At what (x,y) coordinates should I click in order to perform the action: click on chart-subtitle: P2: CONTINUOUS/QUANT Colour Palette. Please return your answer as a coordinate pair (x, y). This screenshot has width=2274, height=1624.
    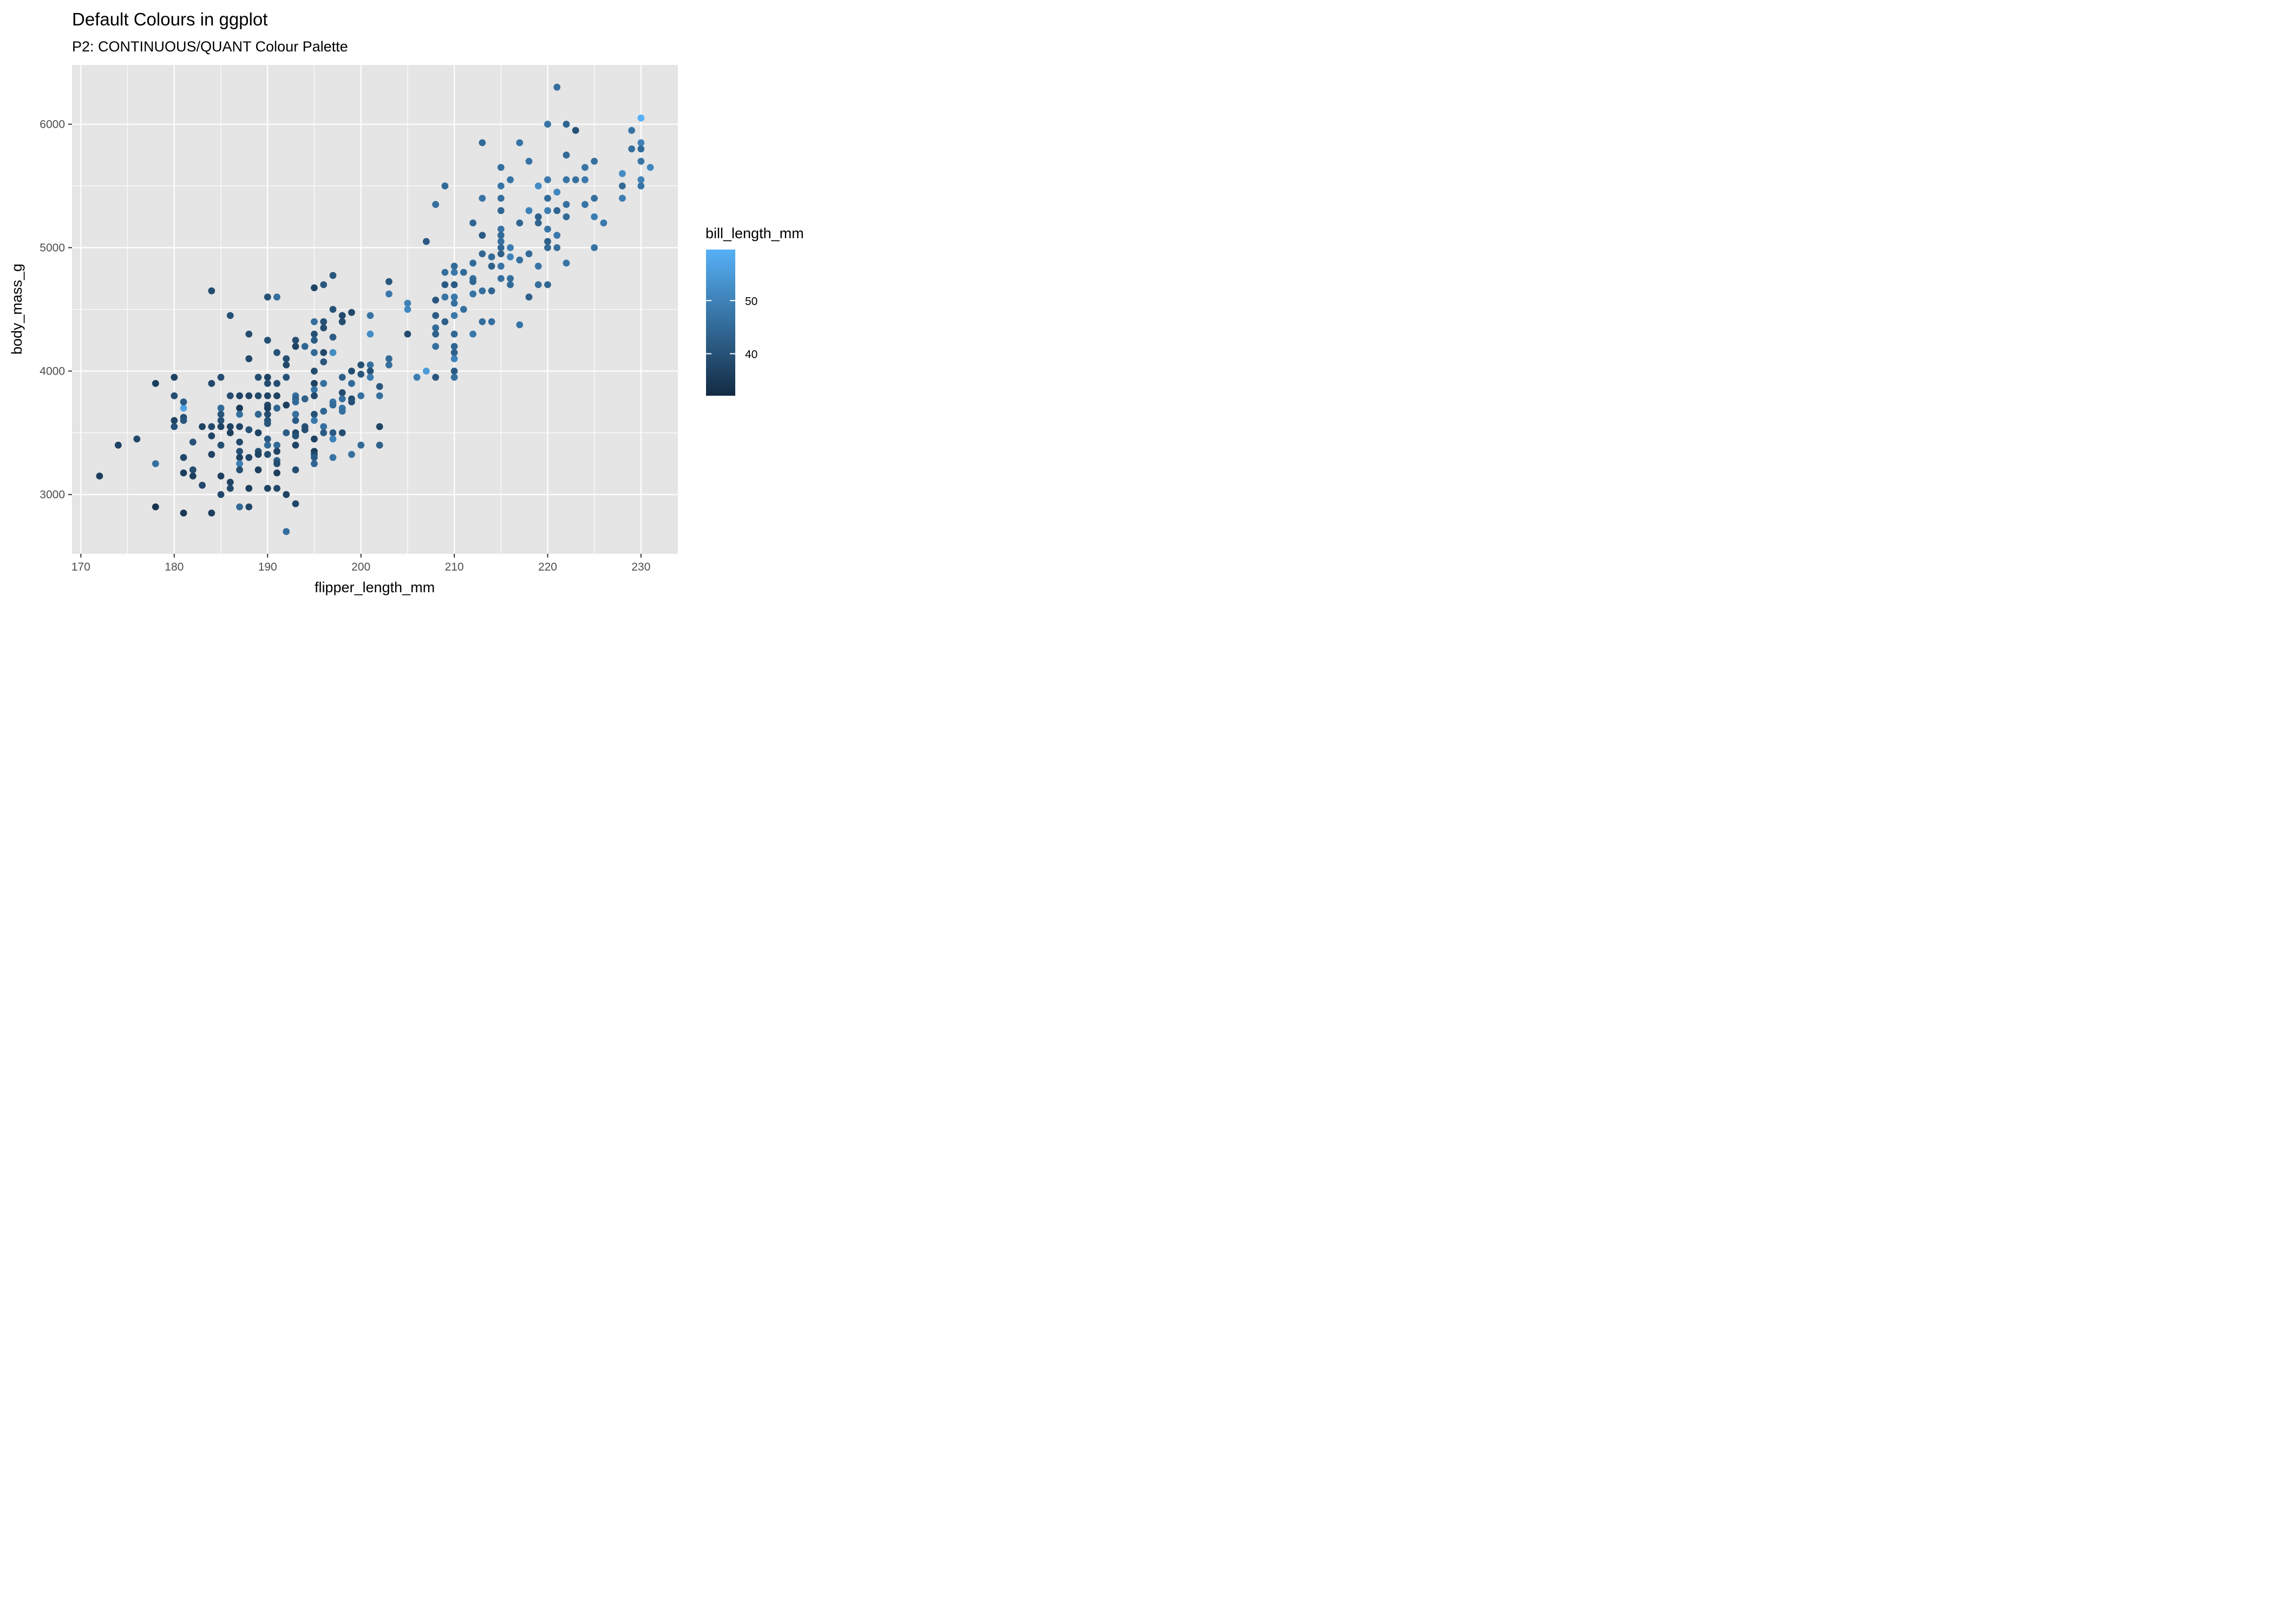
    Looking at the image, I should click on (210, 46).